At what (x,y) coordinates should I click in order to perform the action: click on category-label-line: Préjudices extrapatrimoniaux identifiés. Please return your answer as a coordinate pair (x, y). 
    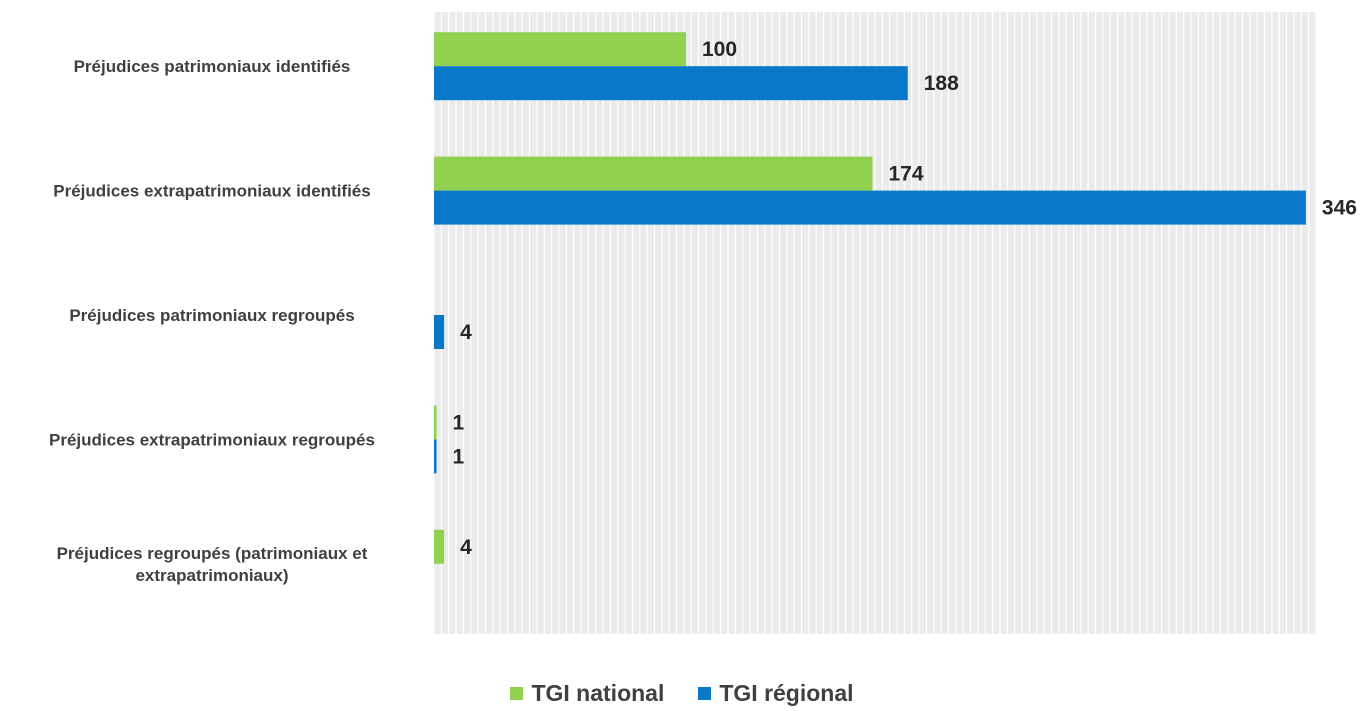
    Looking at the image, I should click on (211, 191).